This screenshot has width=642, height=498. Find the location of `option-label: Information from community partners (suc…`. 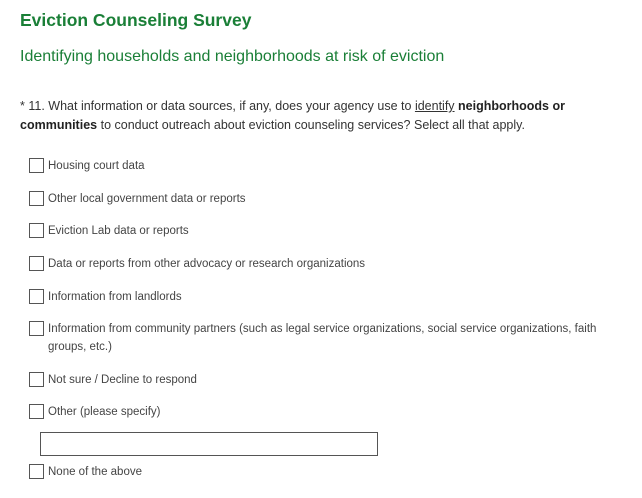

option-label: Information from community partners (suc… is located at coordinates (322, 338).